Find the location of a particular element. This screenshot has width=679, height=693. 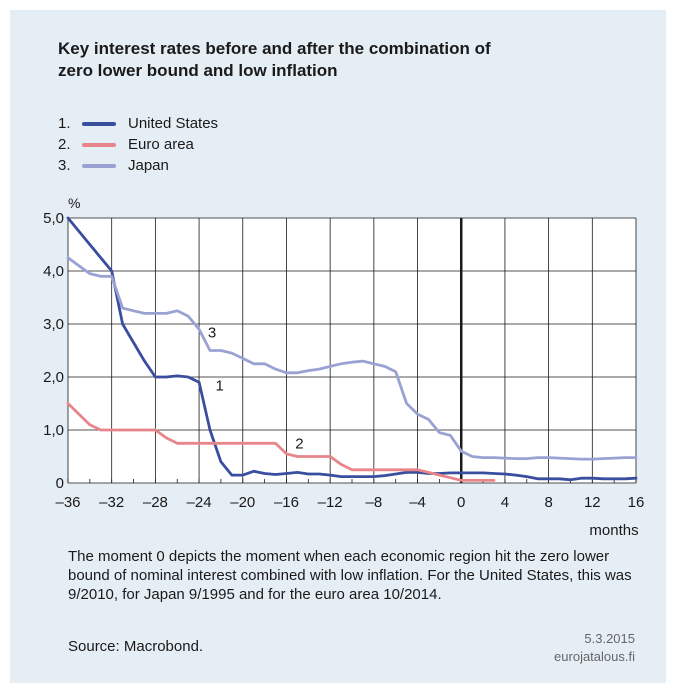

legend-swatch-euro is located at coordinates (99, 144).